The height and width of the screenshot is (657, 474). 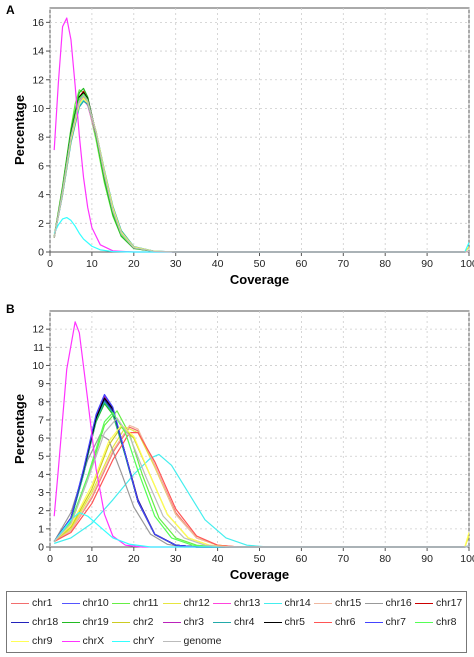 What do you see at coordinates (294, 622) in the screenshot?
I see `legend-label: chr5` at bounding box center [294, 622].